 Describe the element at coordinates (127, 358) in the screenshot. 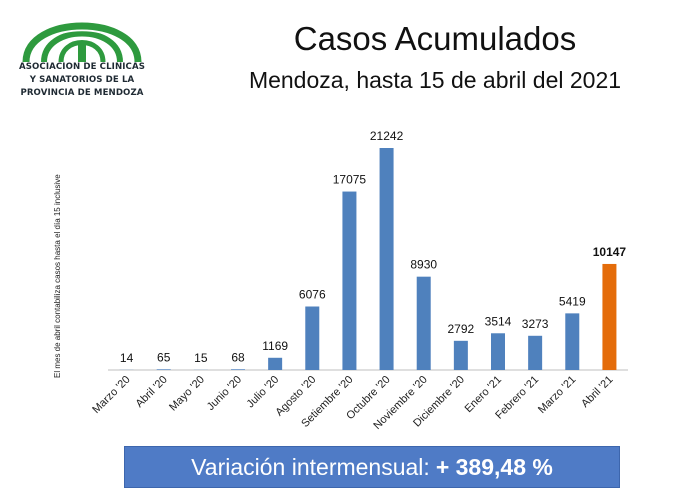

I see `value-label-1: 14` at that location.